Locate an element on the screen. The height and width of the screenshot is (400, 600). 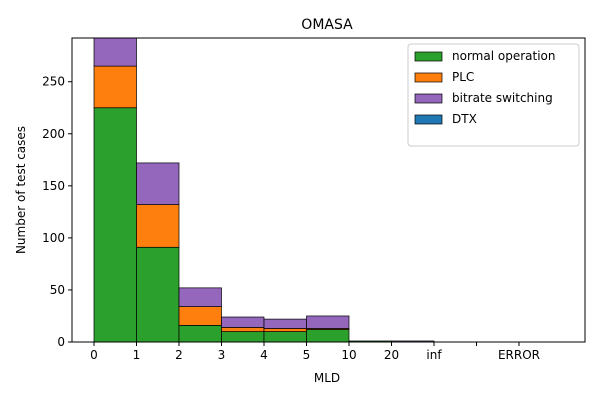
legend-label: bitrate switching is located at coordinates (502, 98).